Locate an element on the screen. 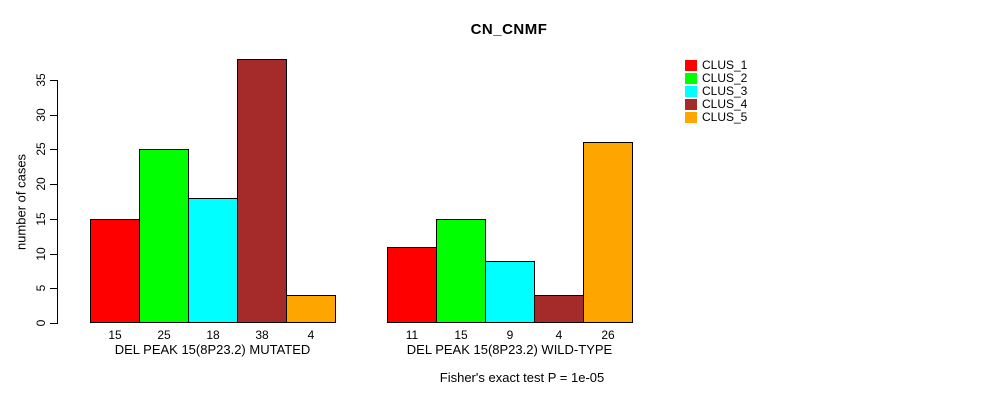  chart-title: CN_CNMF is located at coordinates (509, 29).